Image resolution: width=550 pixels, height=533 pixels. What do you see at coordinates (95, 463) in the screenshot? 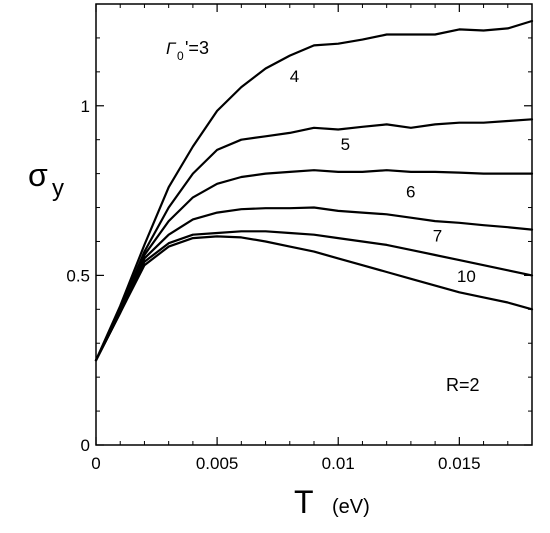
I see `x-tick-label: 0` at bounding box center [95, 463].